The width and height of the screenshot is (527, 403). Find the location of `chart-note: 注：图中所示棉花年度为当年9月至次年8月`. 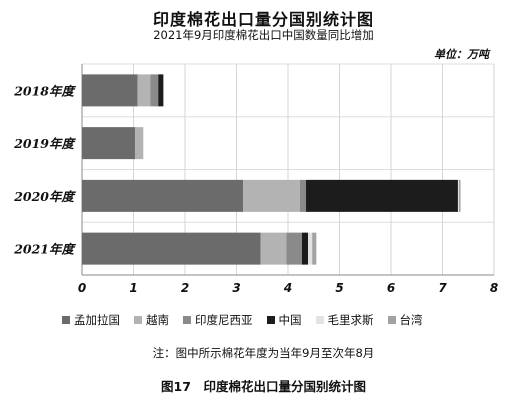

chart-note: 注：图中所示棉花年度为当年9月至次年8月 is located at coordinates (263, 353).